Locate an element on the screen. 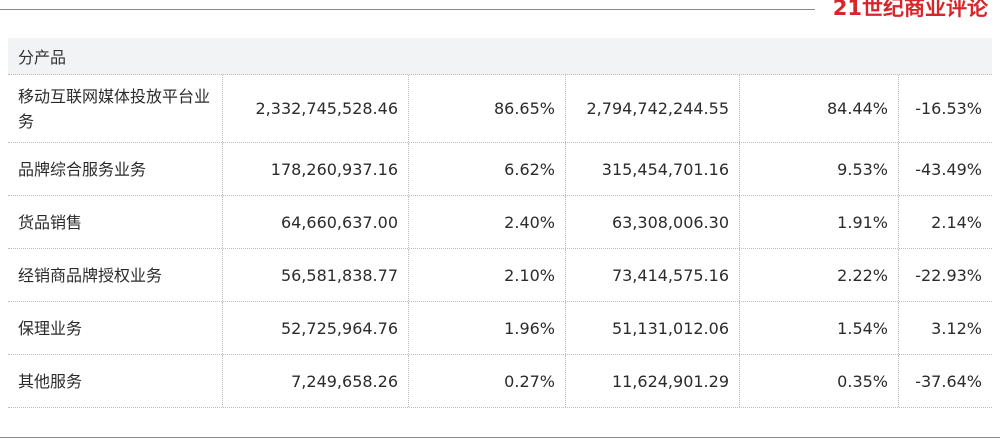  current-amount-cell: 178,260,937.16 is located at coordinates (315, 169).